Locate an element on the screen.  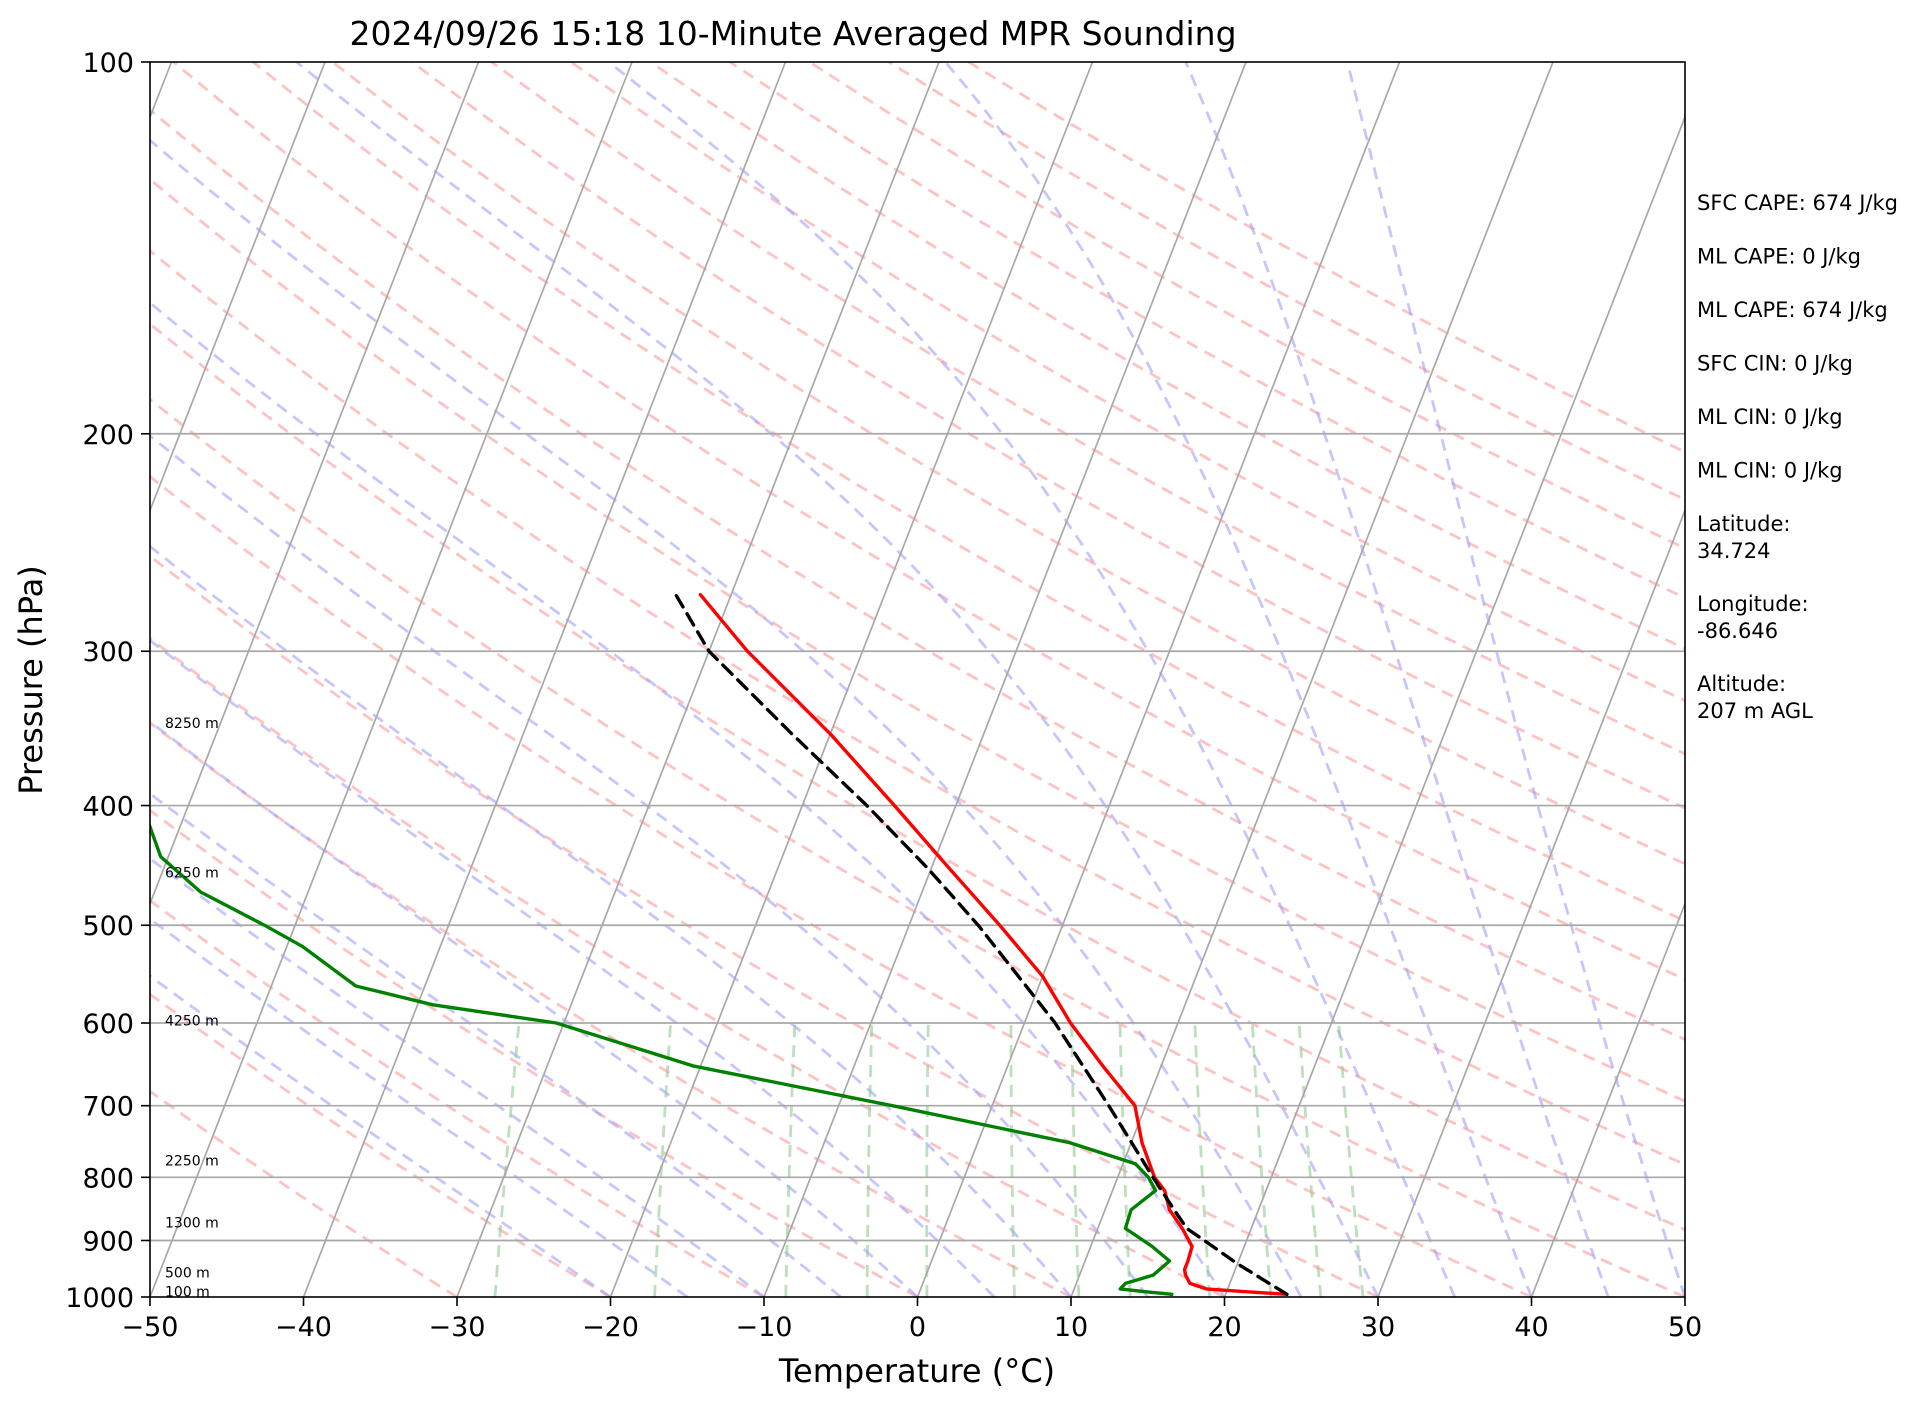
y-tick-label: 600 is located at coordinates (108, 1024).